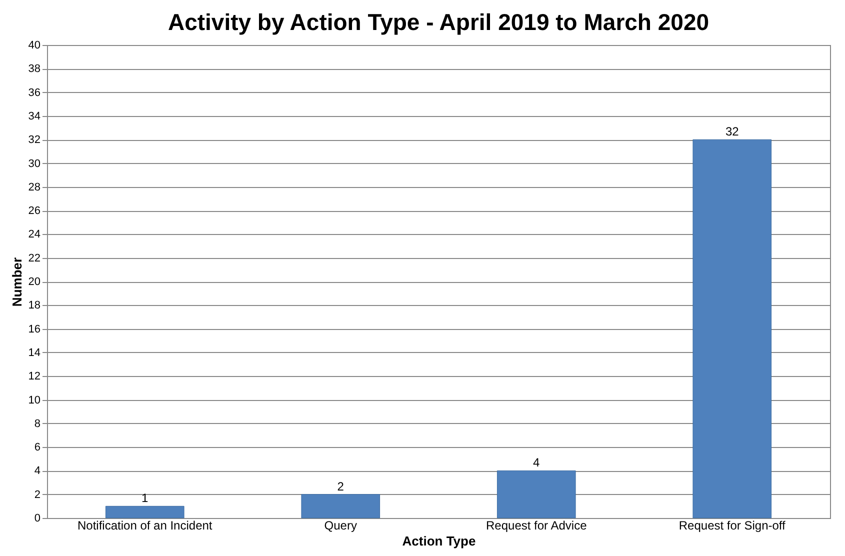 The image size is (845, 556). What do you see at coordinates (34, 376) in the screenshot?
I see `y-tick-label: 12` at bounding box center [34, 376].